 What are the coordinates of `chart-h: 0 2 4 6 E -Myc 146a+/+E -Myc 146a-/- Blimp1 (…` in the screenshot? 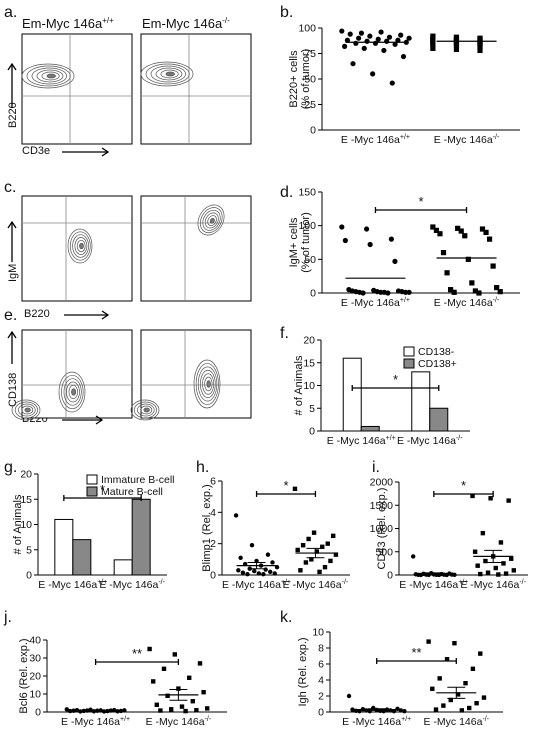 It's located at (275, 533).